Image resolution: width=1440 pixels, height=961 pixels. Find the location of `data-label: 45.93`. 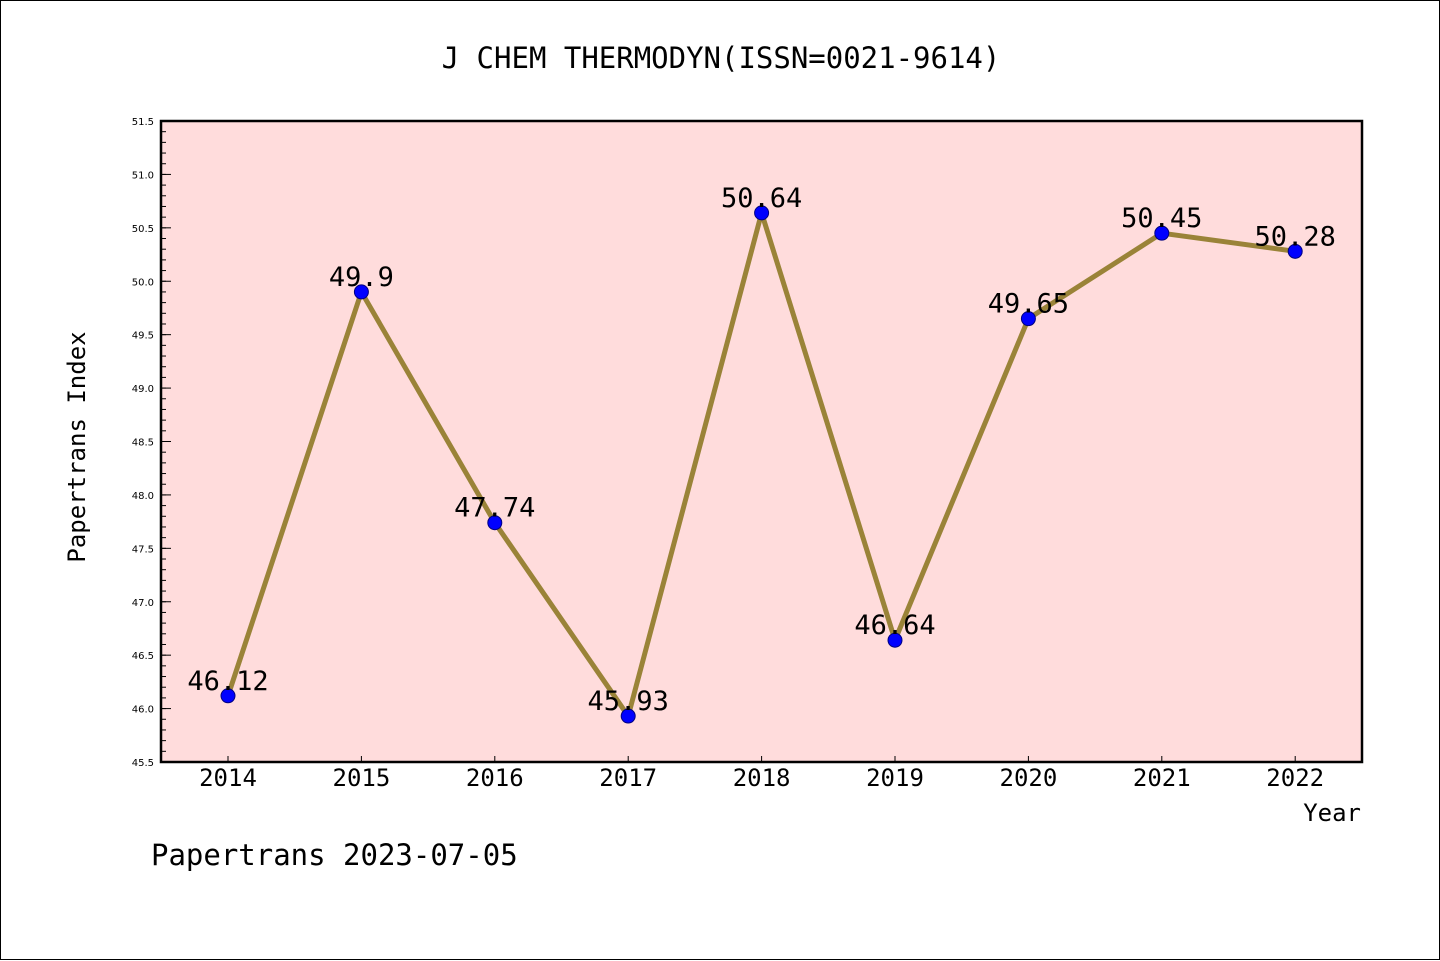

data-label: 45.93 is located at coordinates (628, 701).